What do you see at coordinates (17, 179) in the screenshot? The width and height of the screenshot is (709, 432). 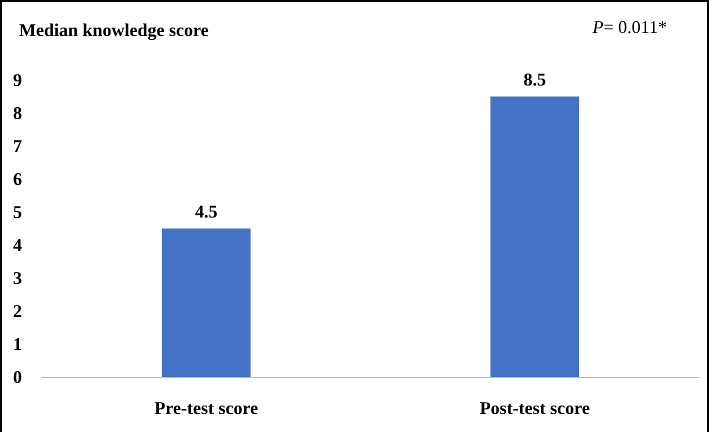 I see `y-tick-label: 6` at bounding box center [17, 179].